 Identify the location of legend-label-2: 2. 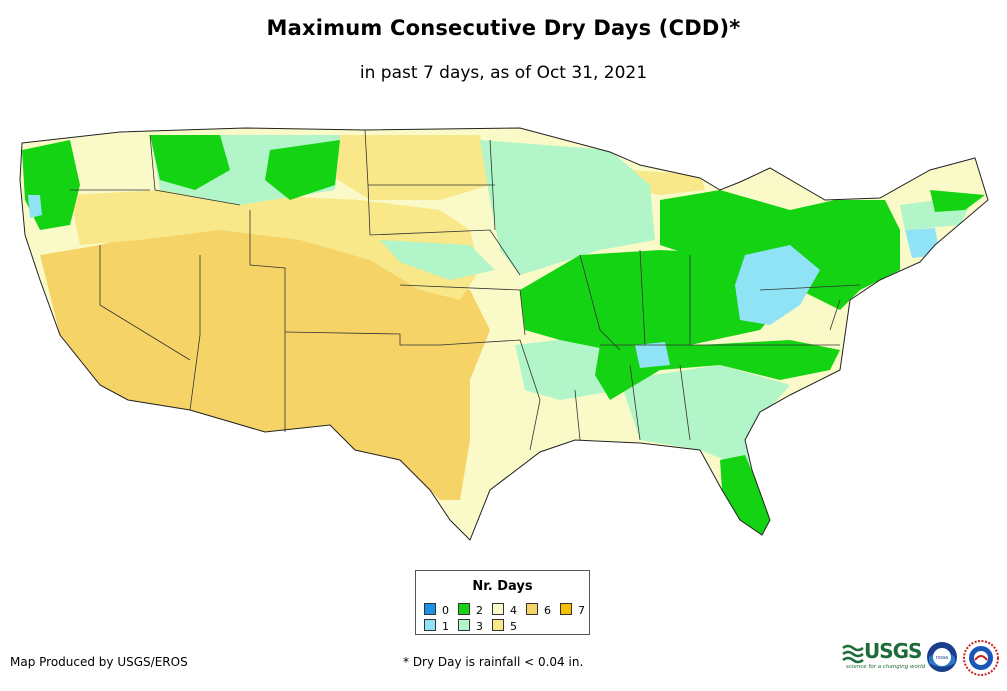
(479, 610).